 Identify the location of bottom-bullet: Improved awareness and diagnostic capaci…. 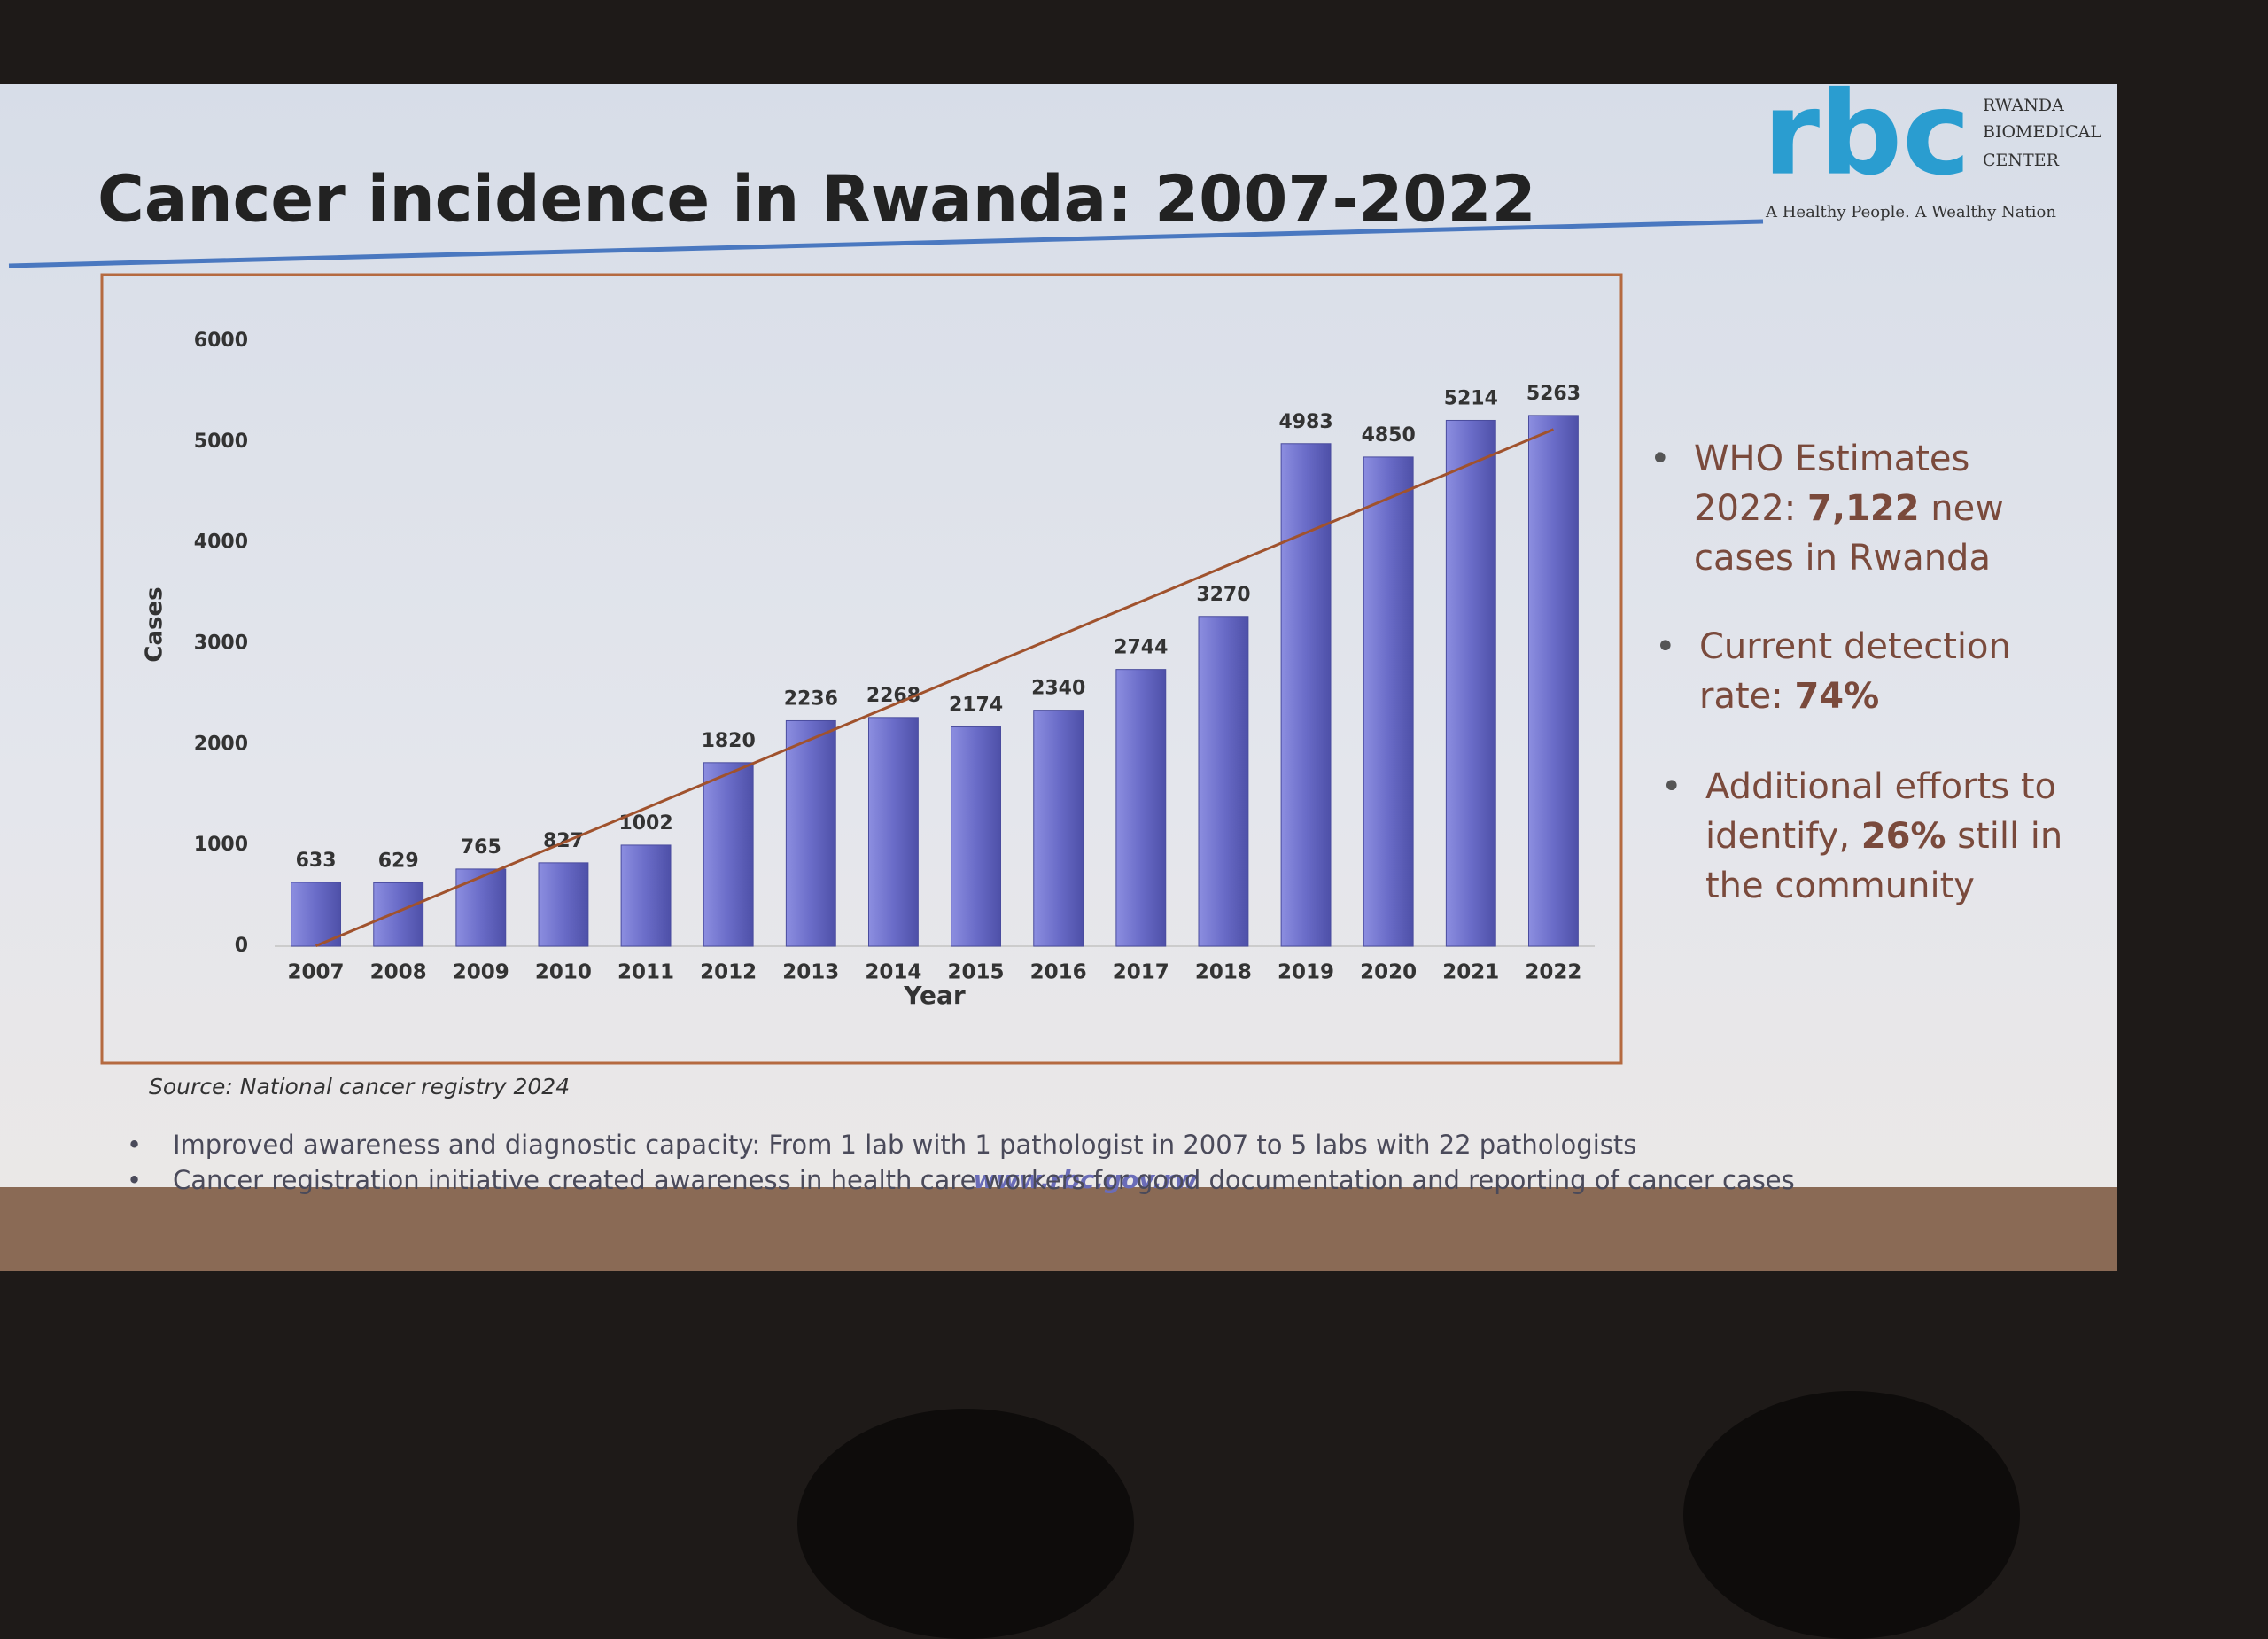
(881, 1145).